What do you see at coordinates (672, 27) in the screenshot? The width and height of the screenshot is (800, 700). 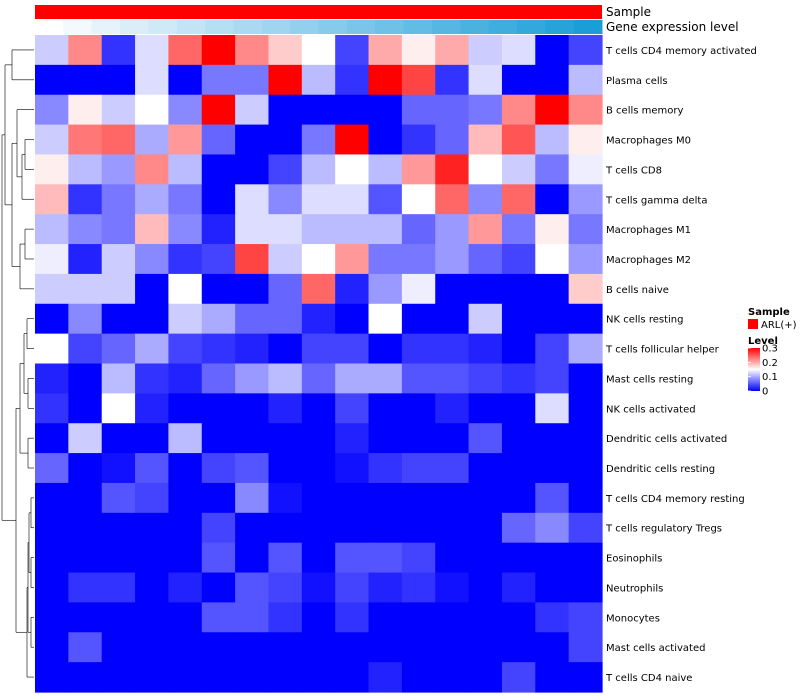 I see `annotation-label-gene-expression: Gene expression level` at bounding box center [672, 27].